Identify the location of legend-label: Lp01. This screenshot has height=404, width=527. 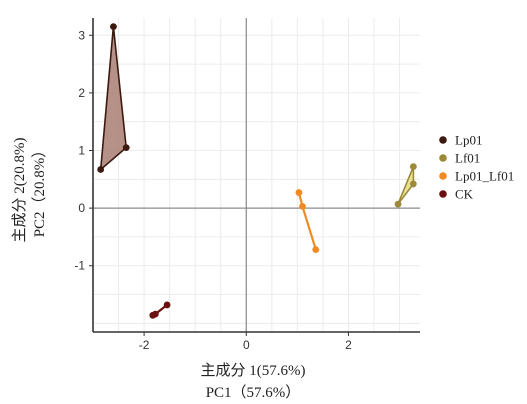
(468, 140).